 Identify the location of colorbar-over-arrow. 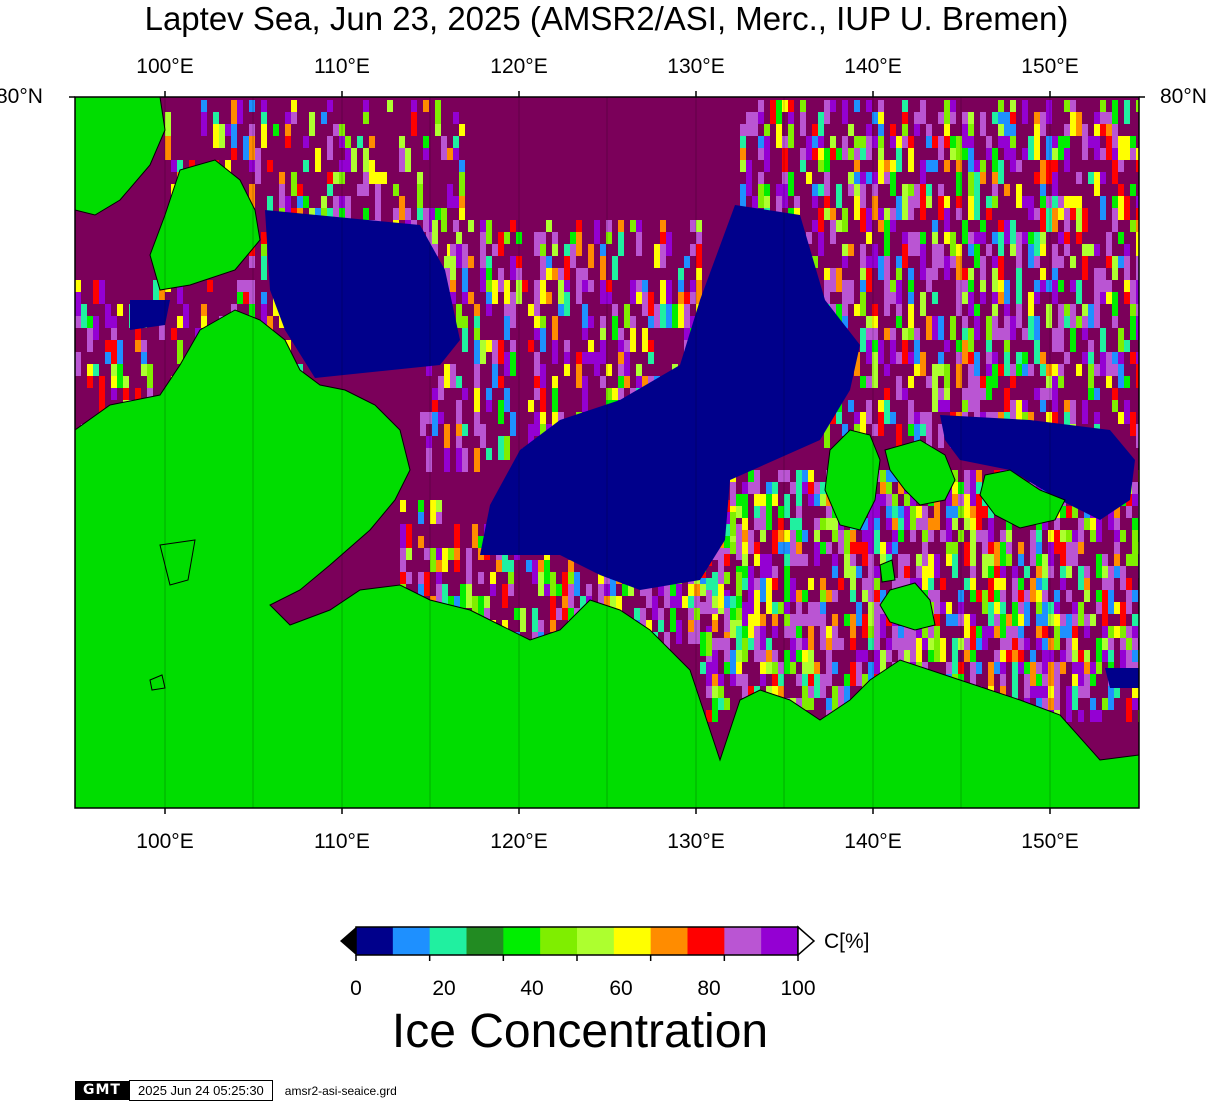
(806, 941).